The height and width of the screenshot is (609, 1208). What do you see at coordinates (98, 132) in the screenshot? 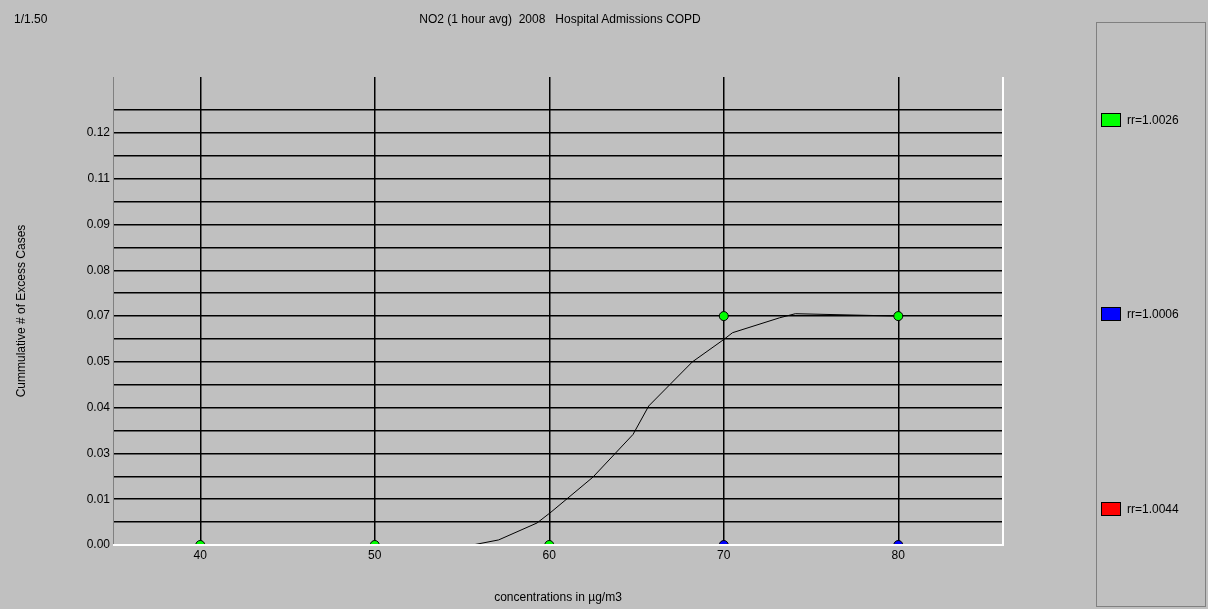
I see `y-tick-label: 0.12` at bounding box center [98, 132].